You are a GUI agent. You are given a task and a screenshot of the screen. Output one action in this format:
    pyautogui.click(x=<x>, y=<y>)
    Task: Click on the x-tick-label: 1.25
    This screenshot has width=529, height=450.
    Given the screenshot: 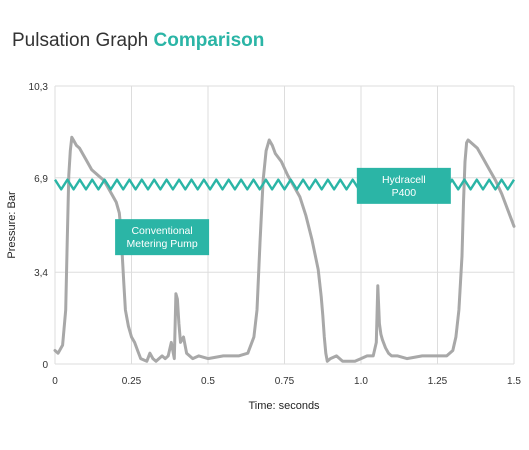 What is the action you would take?
    pyautogui.click(x=438, y=381)
    